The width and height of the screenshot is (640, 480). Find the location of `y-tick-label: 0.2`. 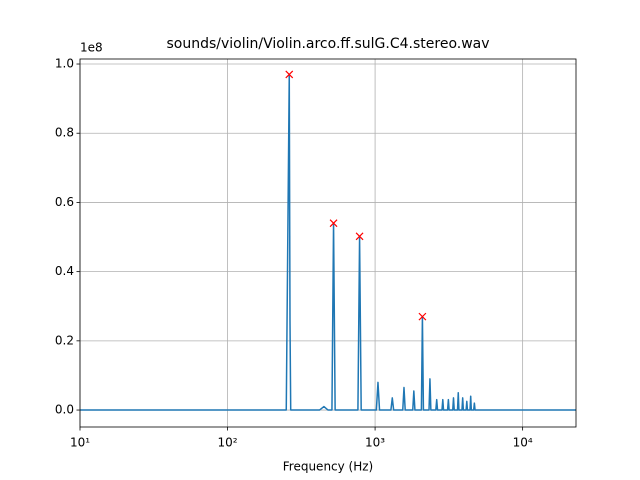

y-tick-label: 0.2 is located at coordinates (64, 340).